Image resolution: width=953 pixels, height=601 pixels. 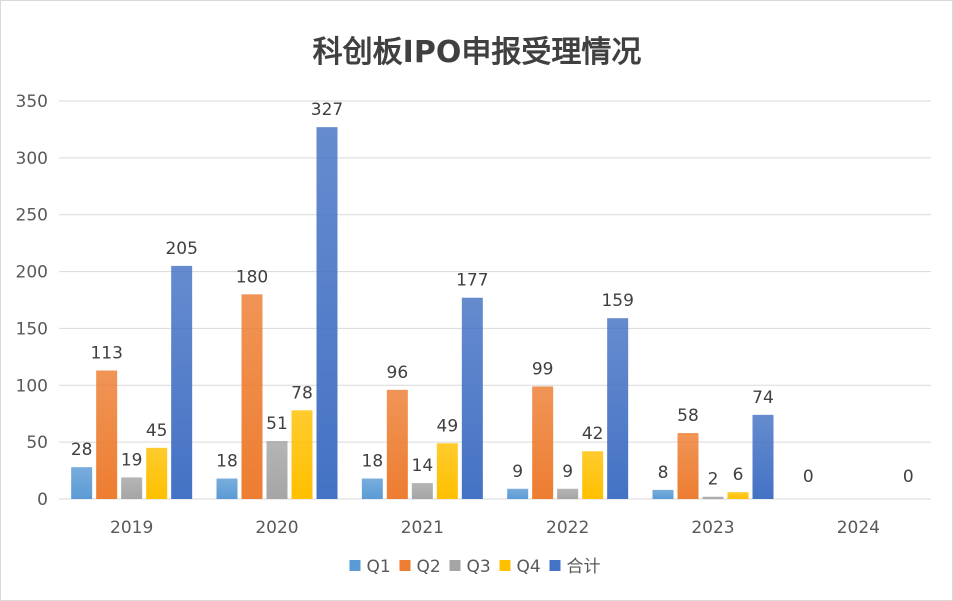 I want to click on legend-item-series-4: 合计, so click(x=575, y=567).